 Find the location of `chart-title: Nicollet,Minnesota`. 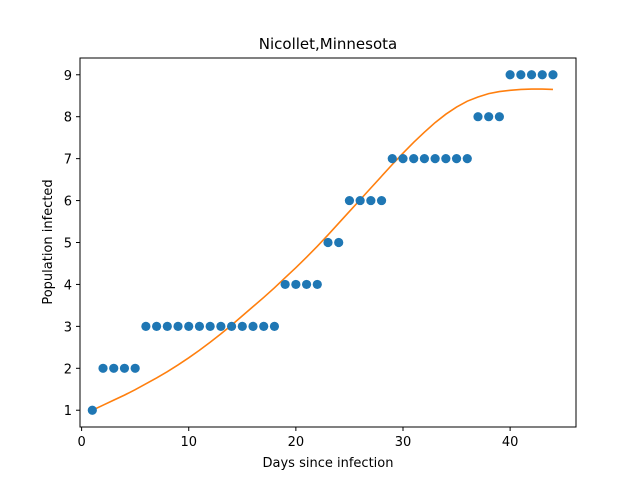

chart-title: Nicollet,Minnesota is located at coordinates (328, 44).